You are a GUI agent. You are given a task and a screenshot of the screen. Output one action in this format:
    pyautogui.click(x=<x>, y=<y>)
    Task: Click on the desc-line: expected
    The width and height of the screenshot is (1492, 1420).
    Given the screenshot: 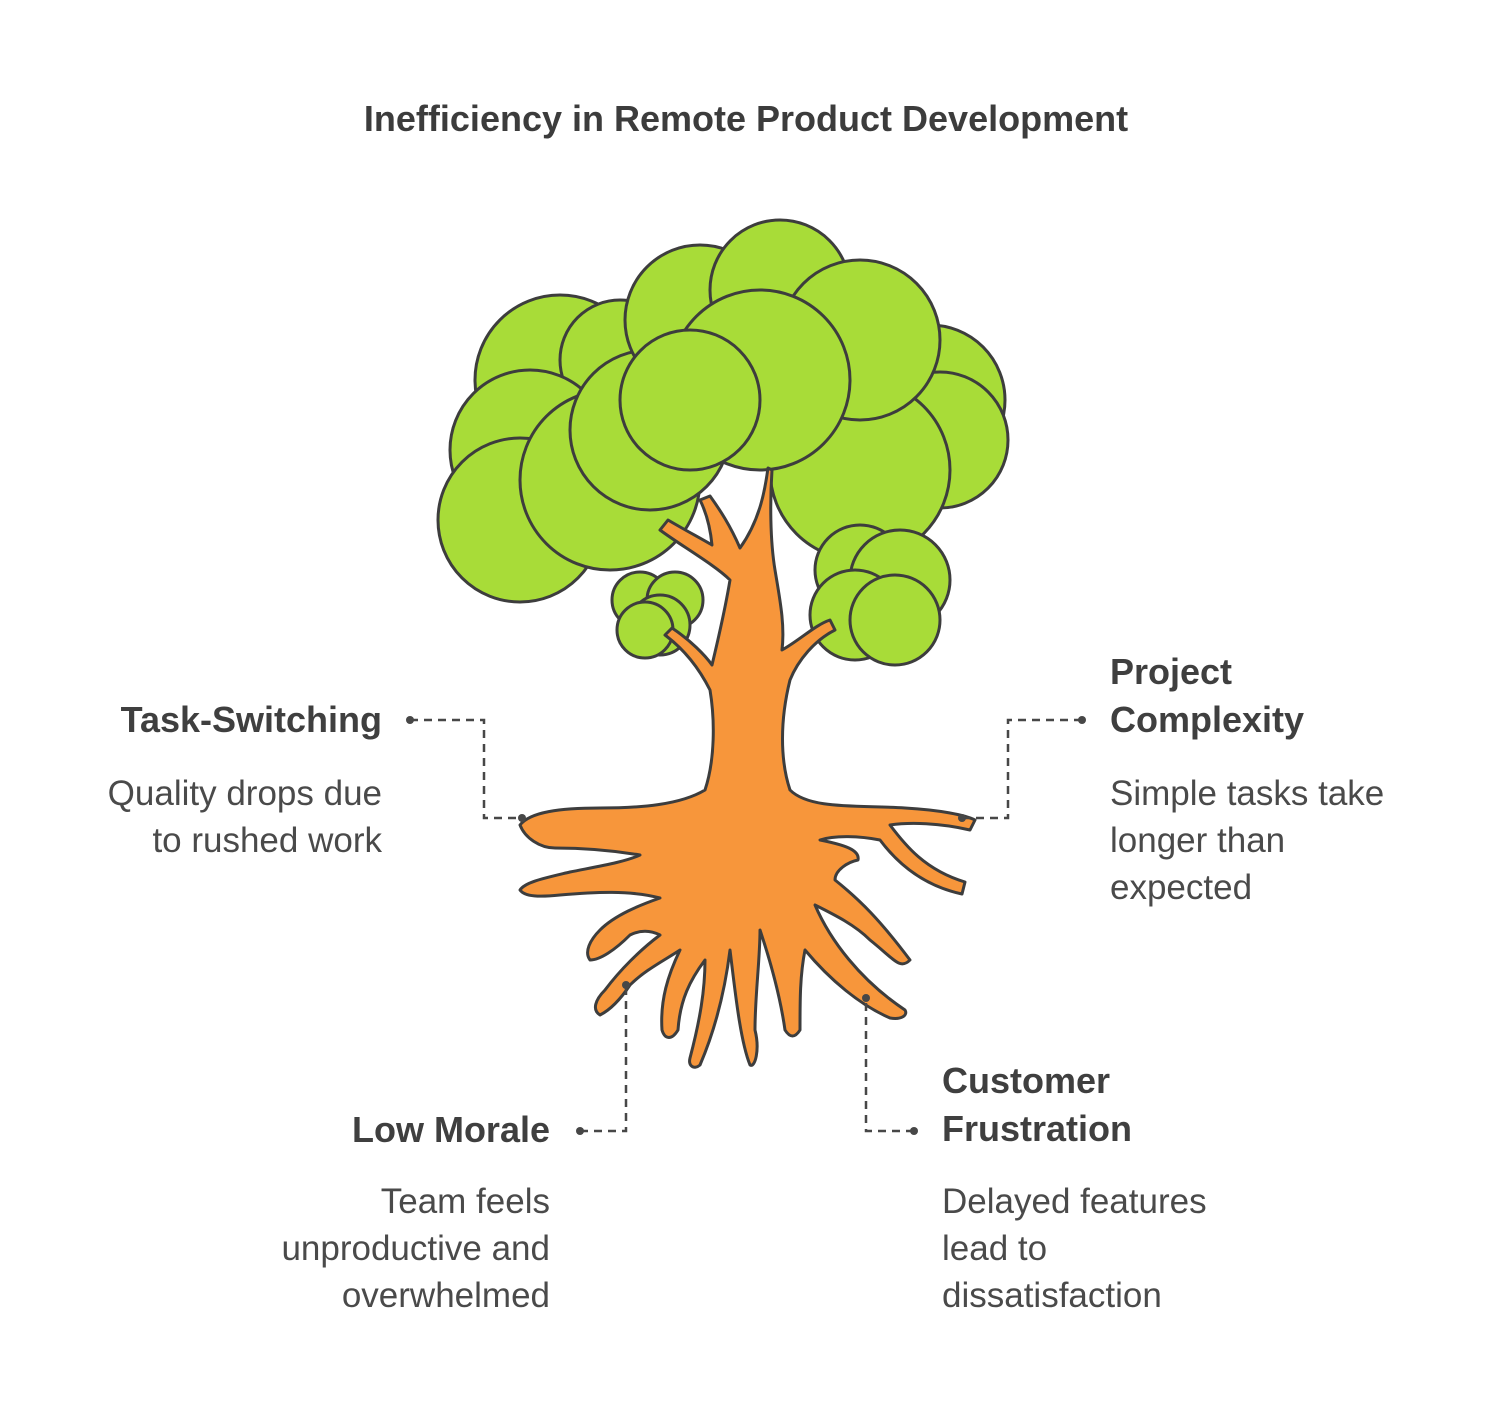 What is the action you would take?
    pyautogui.click(x=1181, y=887)
    